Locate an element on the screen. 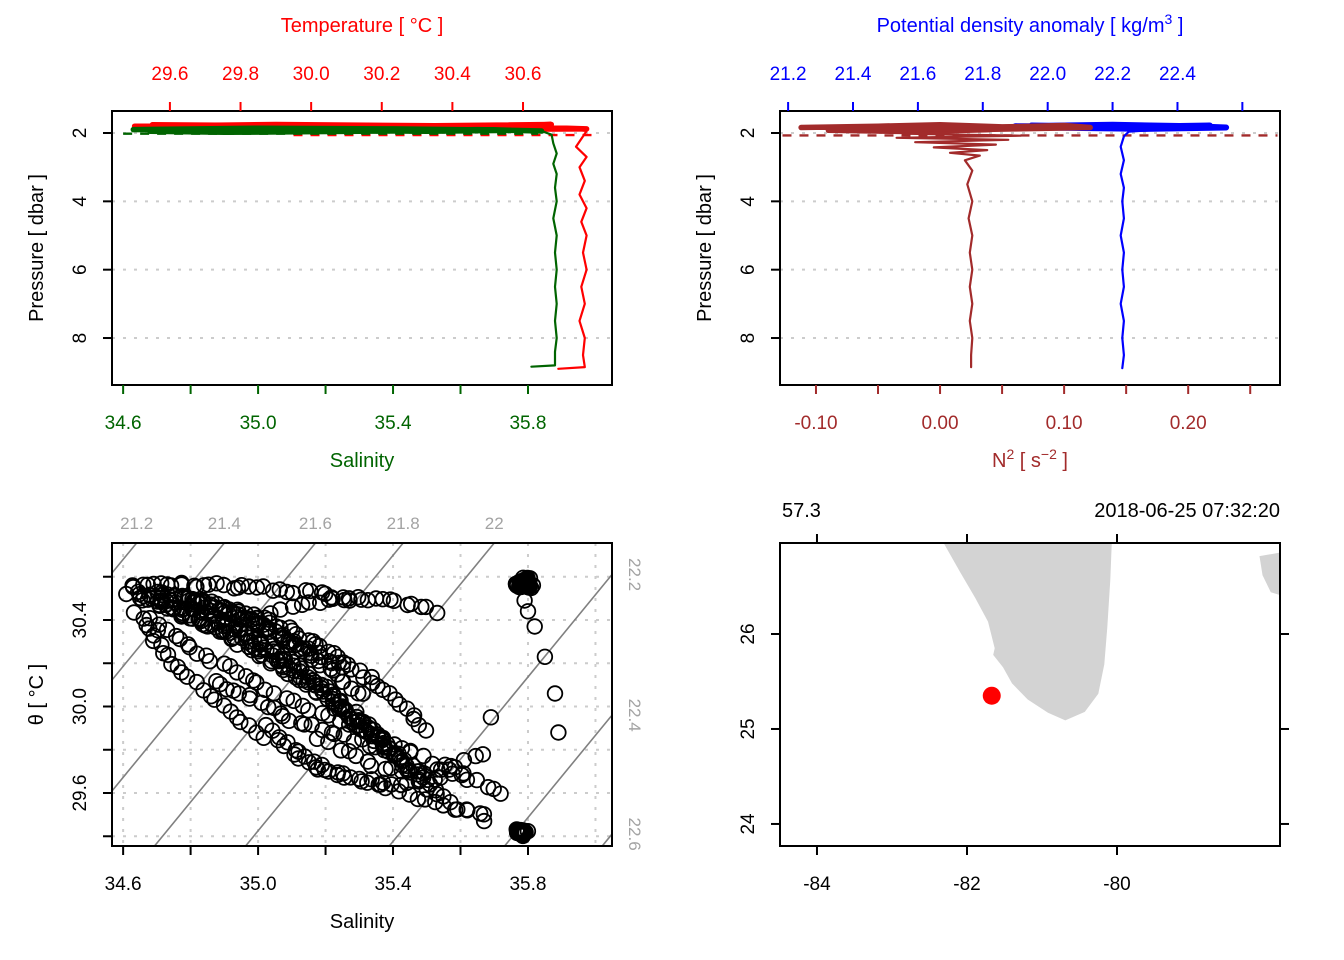  tick-label: 21.6 is located at coordinates (917, 74).